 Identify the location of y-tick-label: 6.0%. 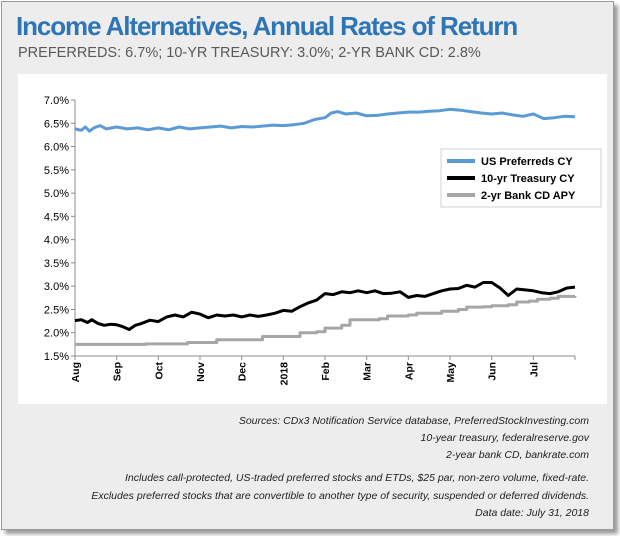
(56, 148).